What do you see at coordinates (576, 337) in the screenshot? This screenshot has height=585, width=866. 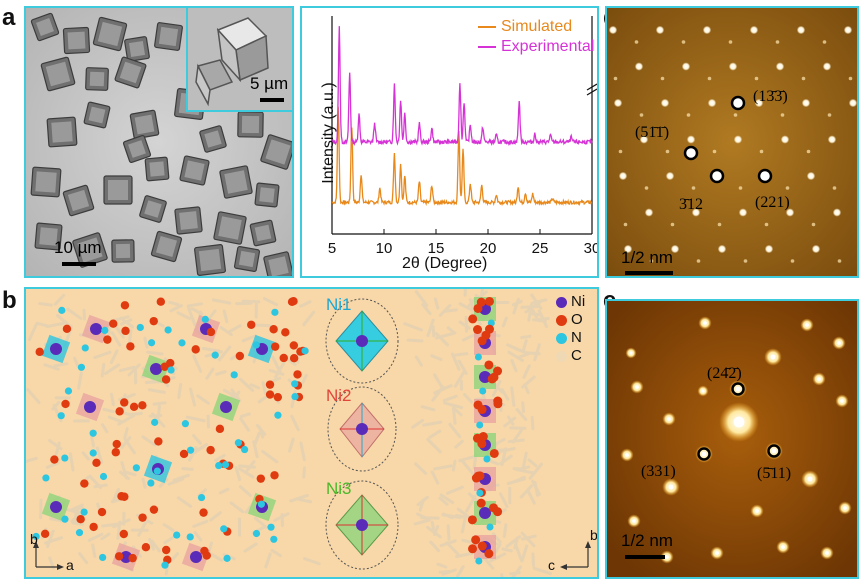 I see `legend-n-label: N` at bounding box center [576, 337].